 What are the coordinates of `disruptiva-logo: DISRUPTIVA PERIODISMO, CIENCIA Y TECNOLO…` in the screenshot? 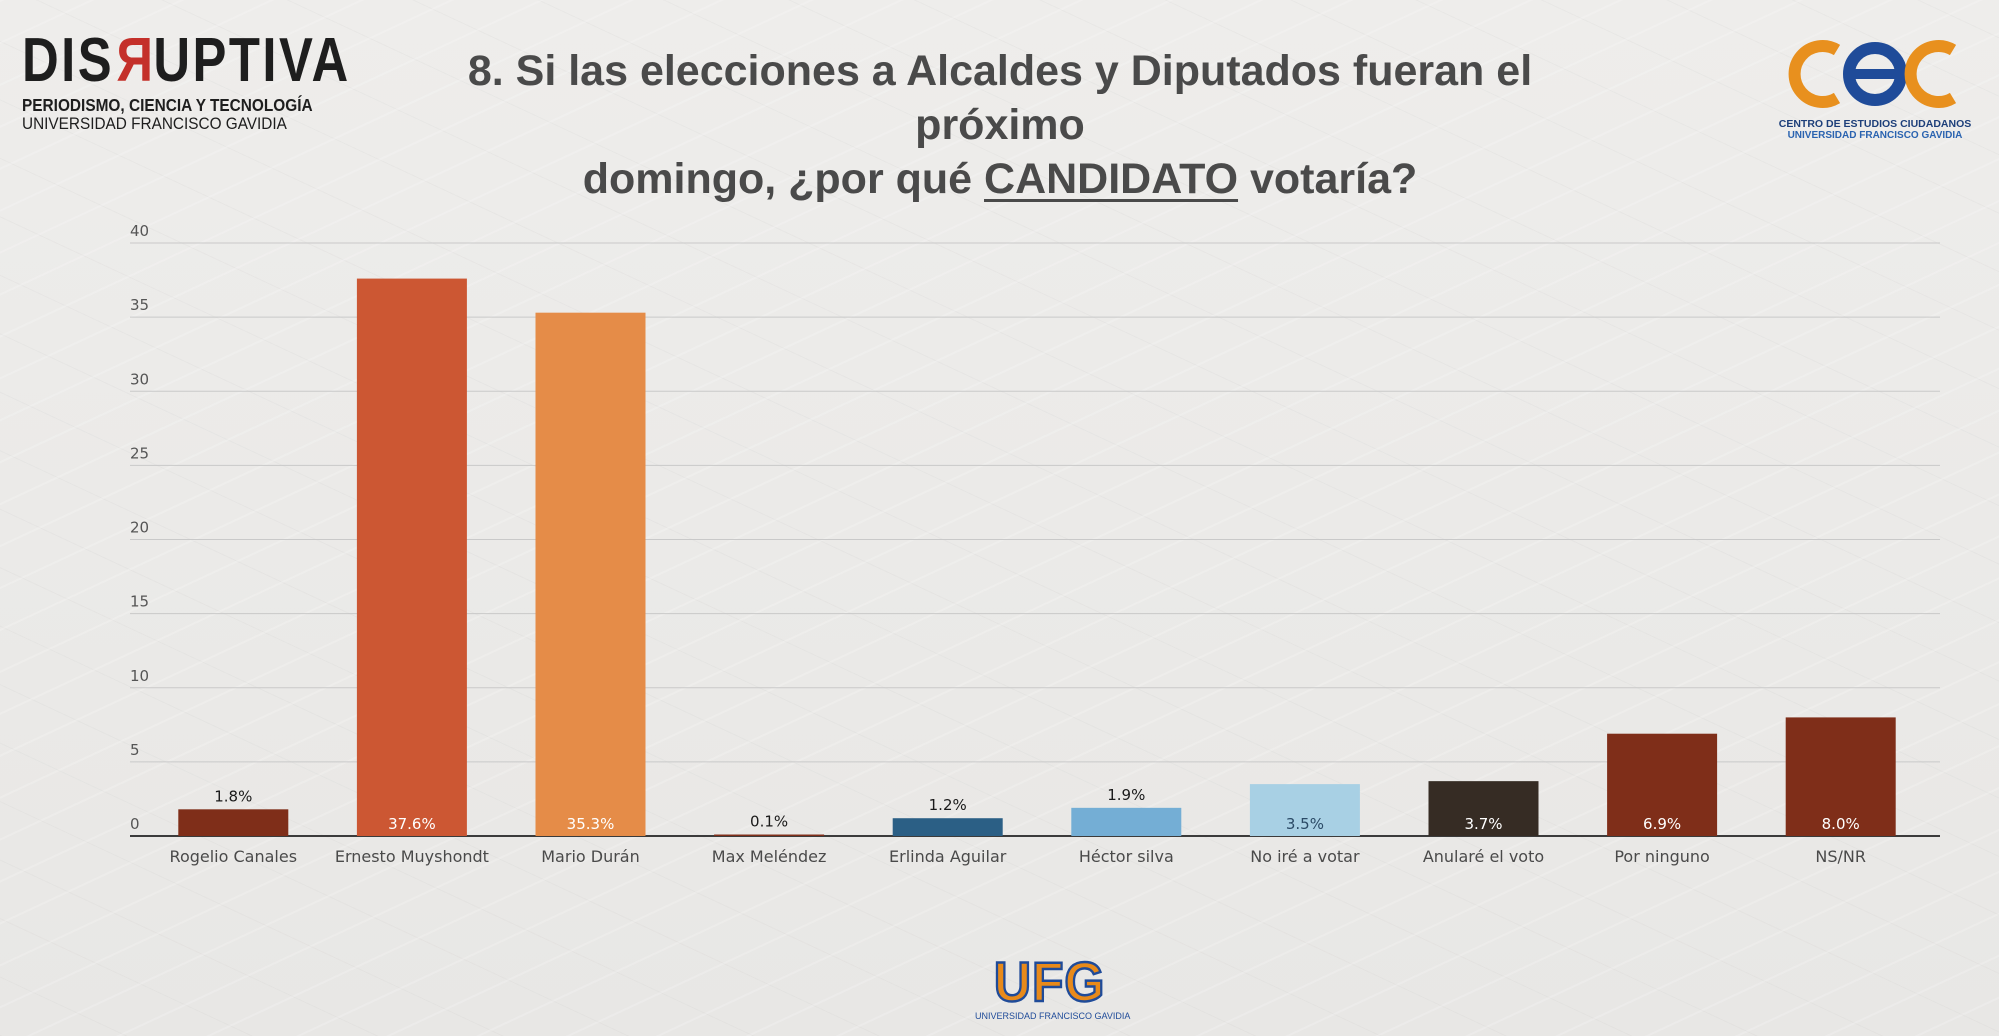 It's located at (185, 79).